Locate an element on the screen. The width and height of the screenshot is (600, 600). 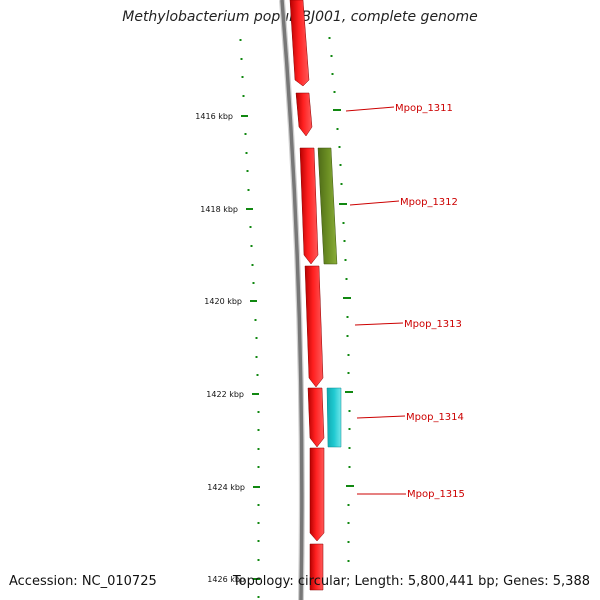
scale-label: 1422 kbp is located at coordinates (225, 394).